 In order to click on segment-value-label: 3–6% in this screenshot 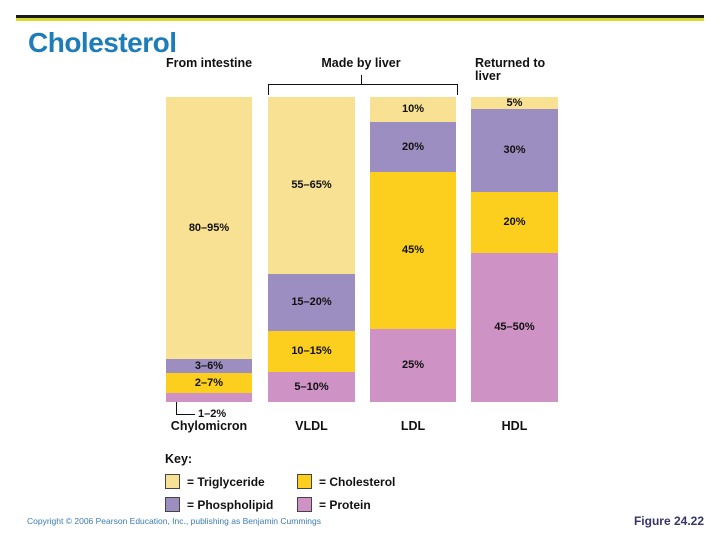, I will do `click(209, 365)`.